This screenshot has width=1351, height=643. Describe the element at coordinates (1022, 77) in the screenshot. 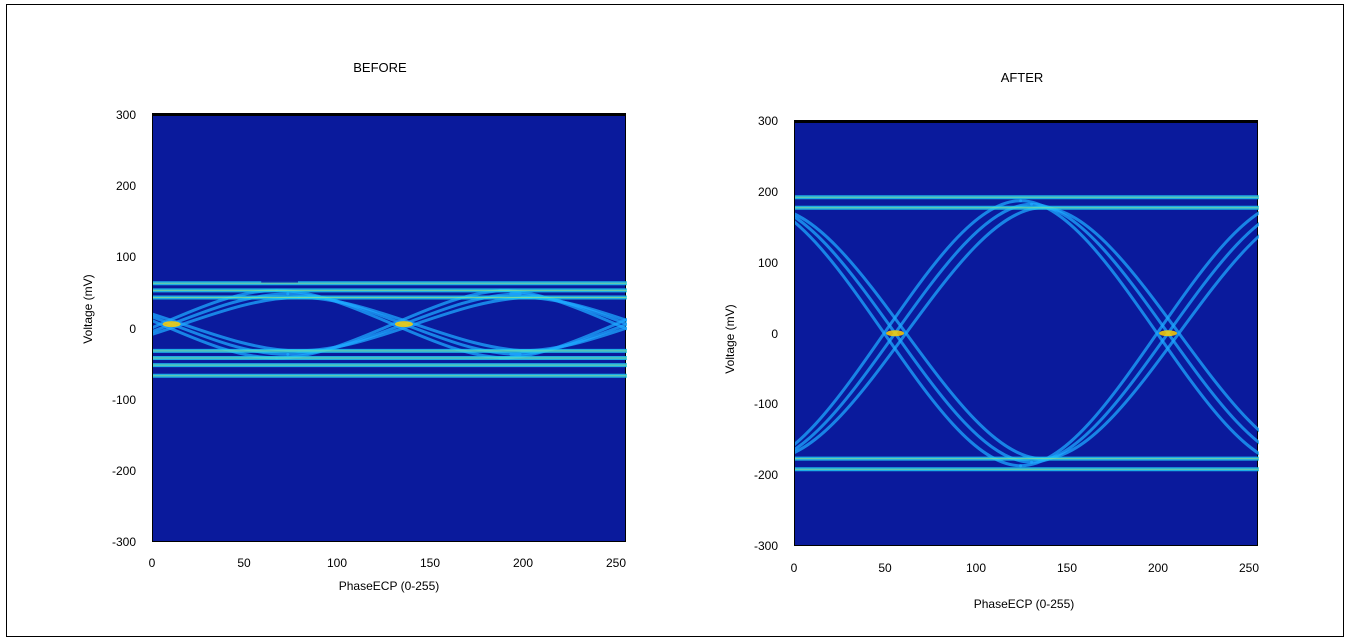

I see `chart-title: AFTER` at that location.